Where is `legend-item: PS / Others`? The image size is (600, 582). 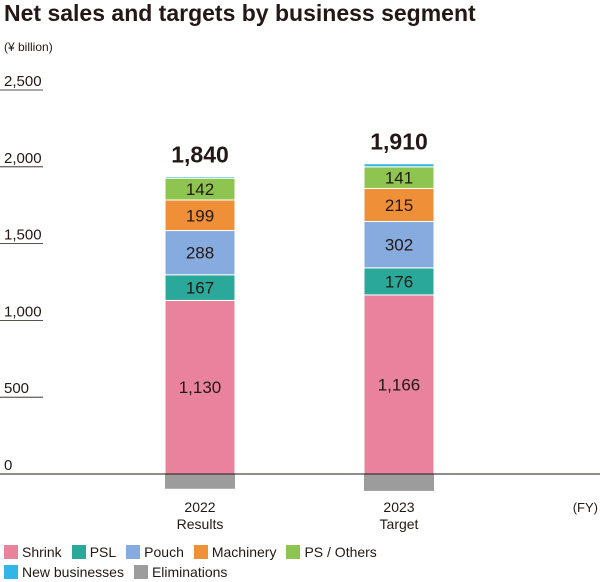
legend-item: PS / Others is located at coordinates (331, 552).